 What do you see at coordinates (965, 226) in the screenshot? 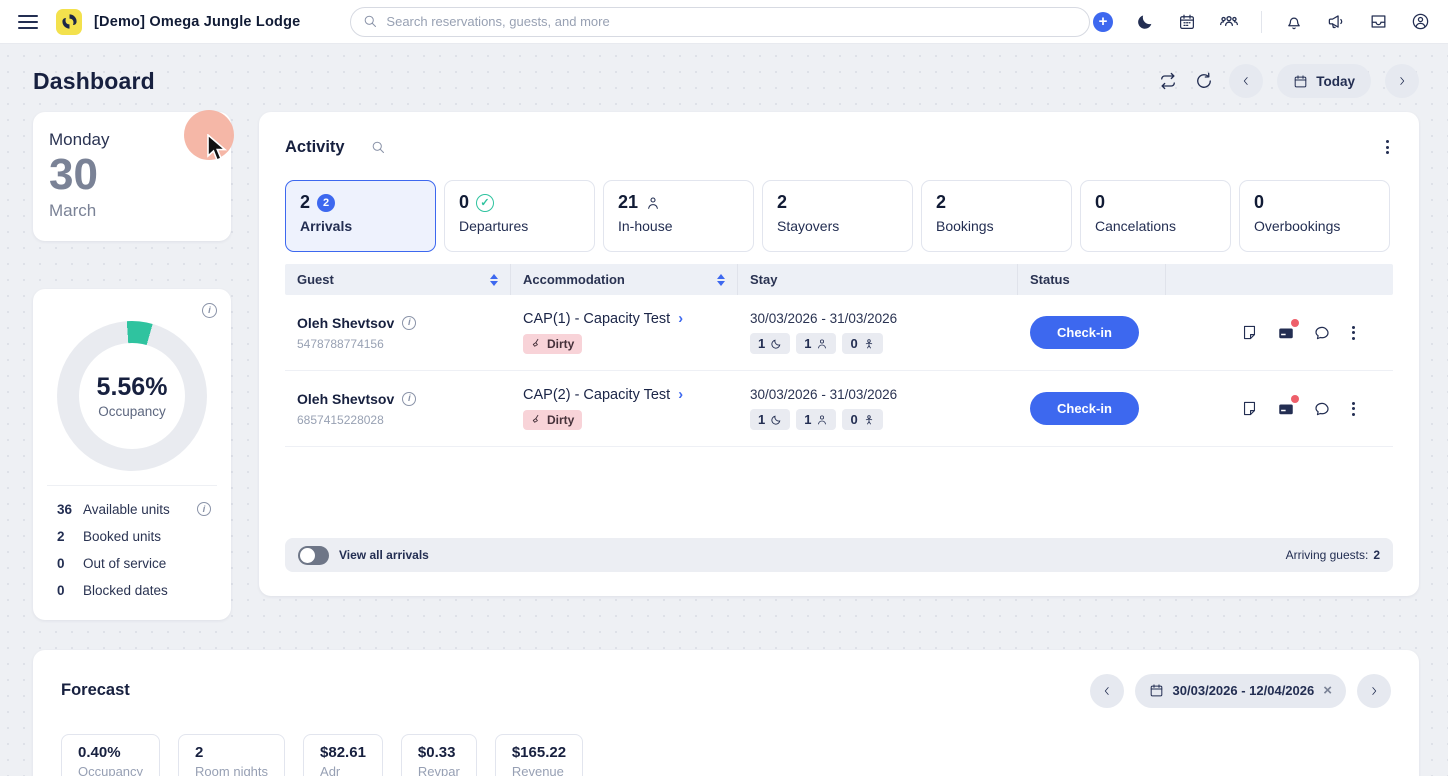
I see `tab-label: Bookings` at bounding box center [965, 226].